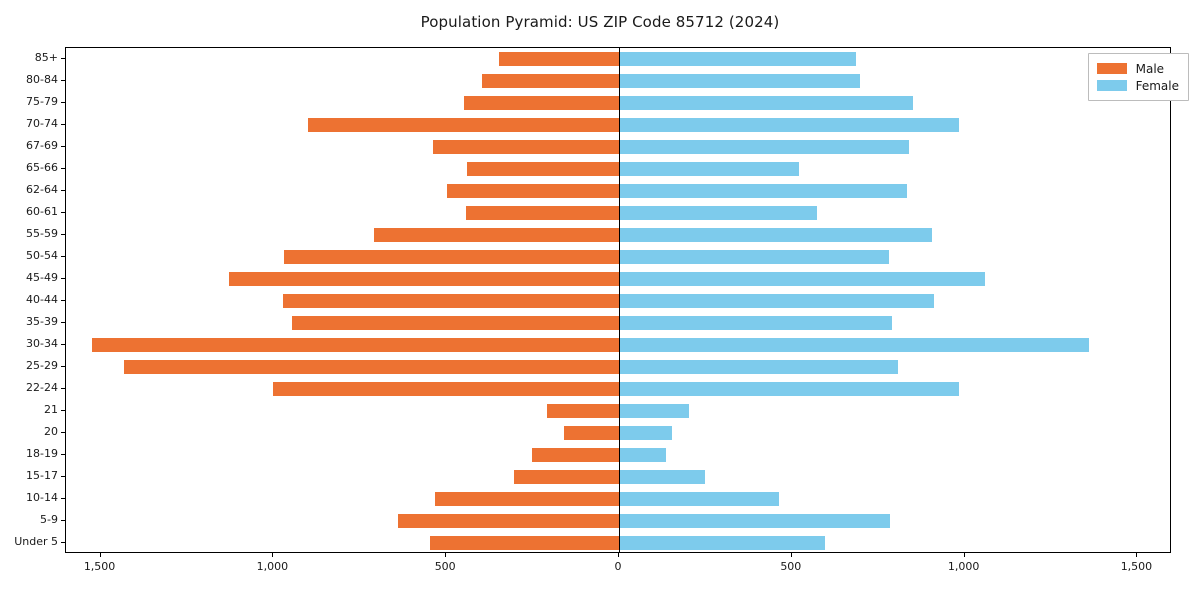  Describe the element at coordinates (42, 299) in the screenshot. I see `y-tick-label: 40-44` at that location.